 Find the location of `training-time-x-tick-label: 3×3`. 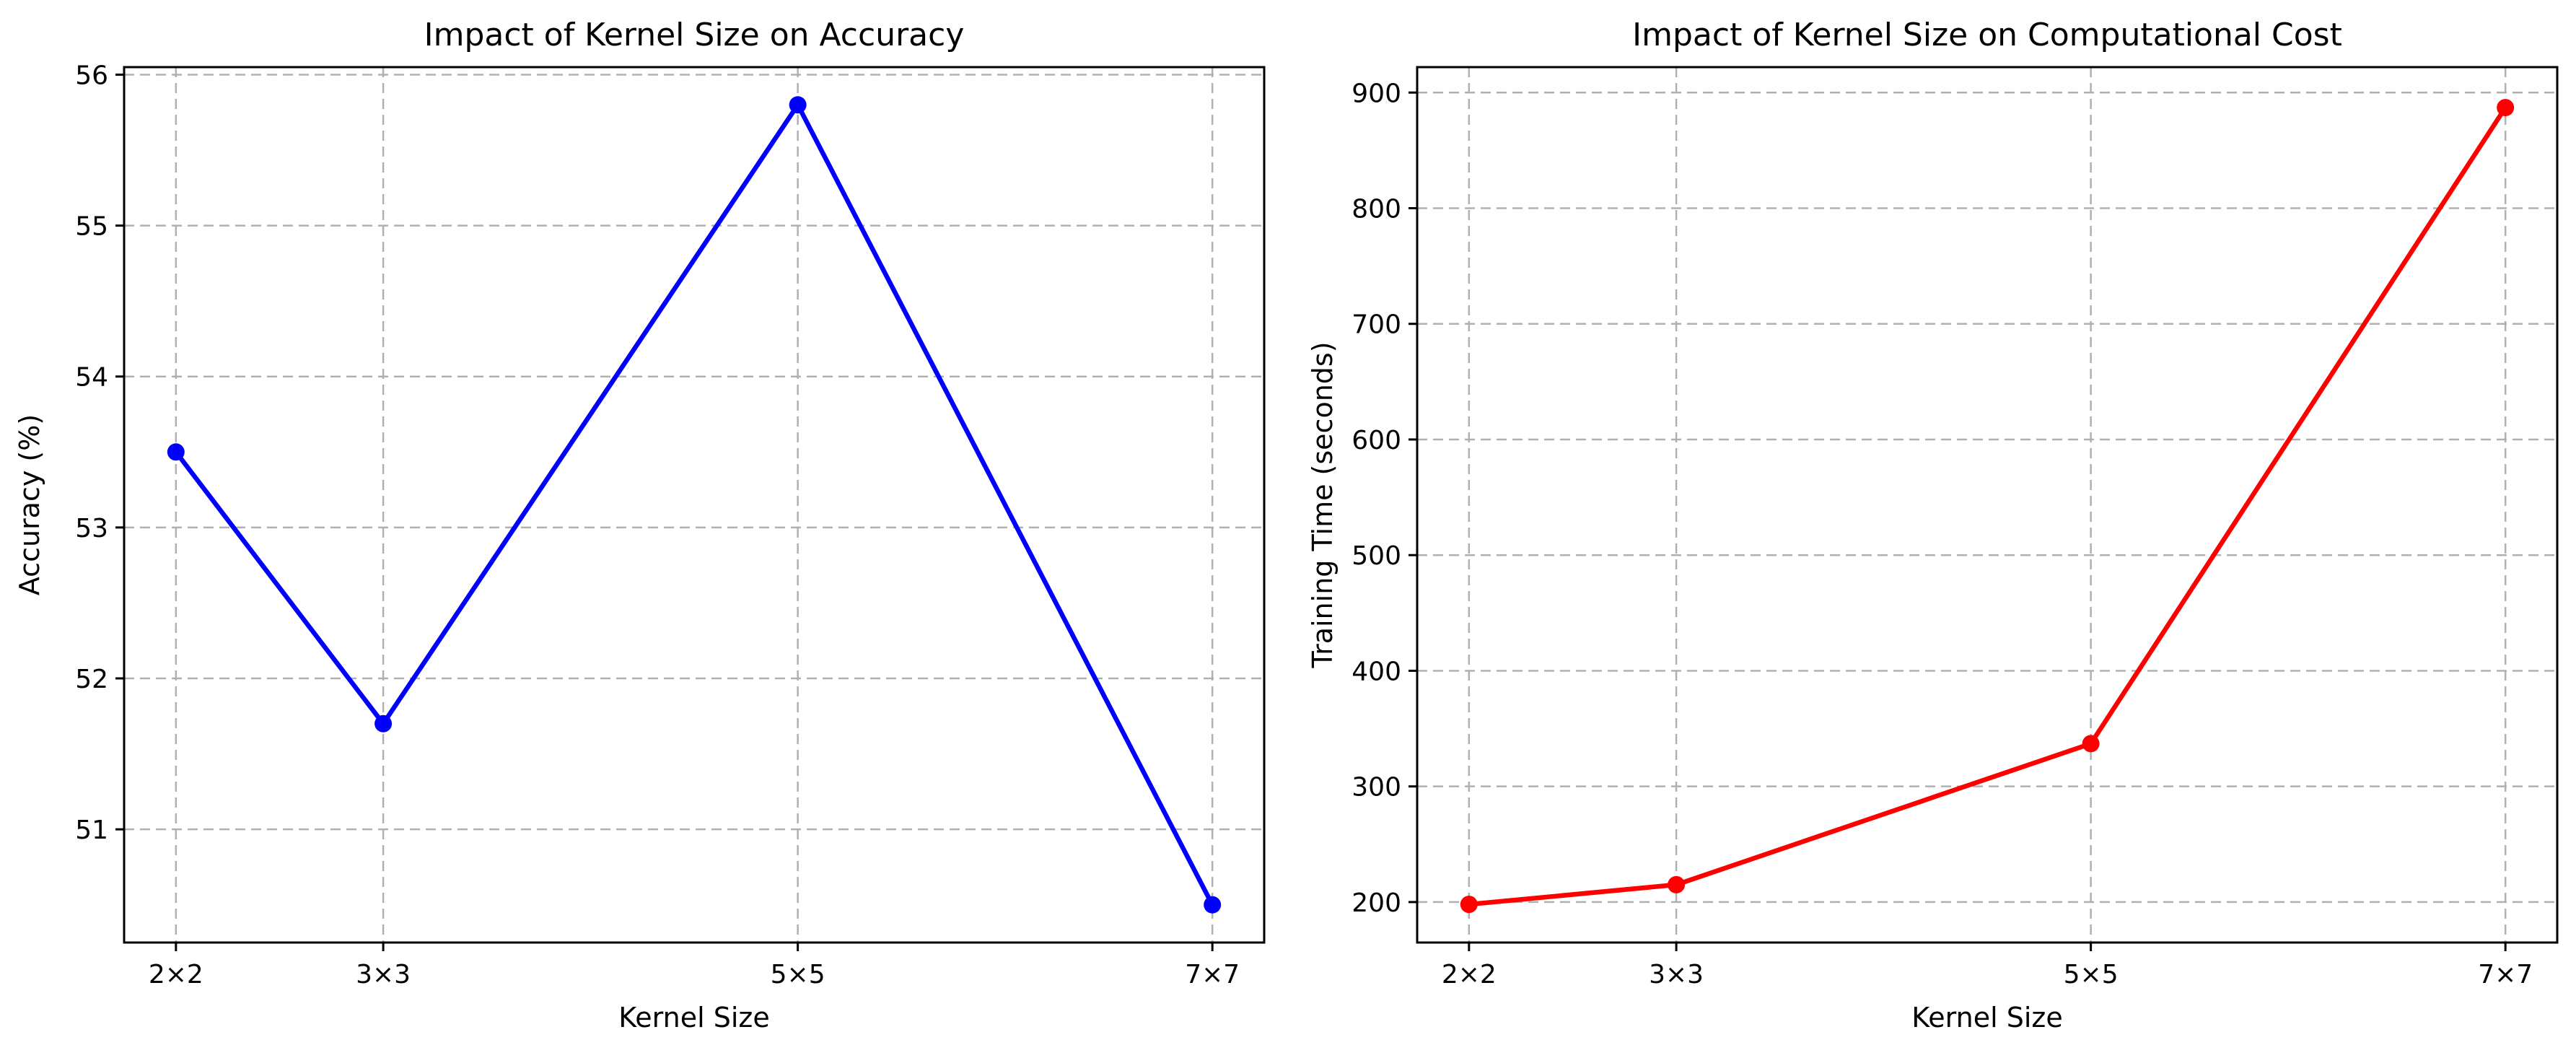

training-time-x-tick-label: 3×3 is located at coordinates (1676, 974).